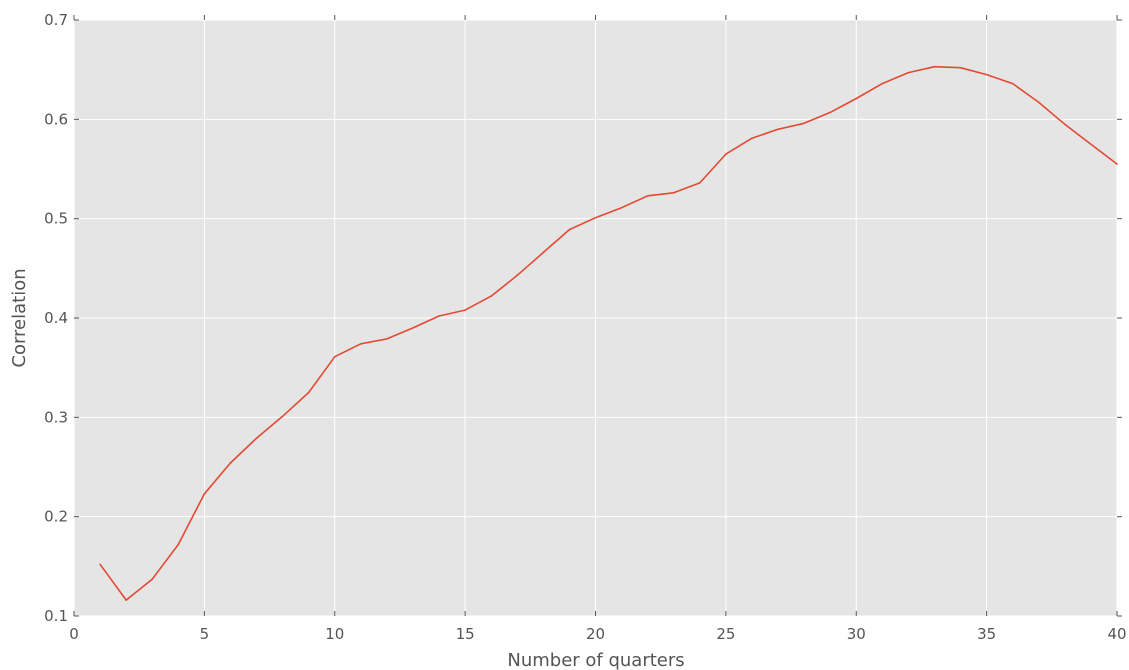 This screenshot has height=670, width=1129. I want to click on x-tick-label: 10, so click(334, 634).